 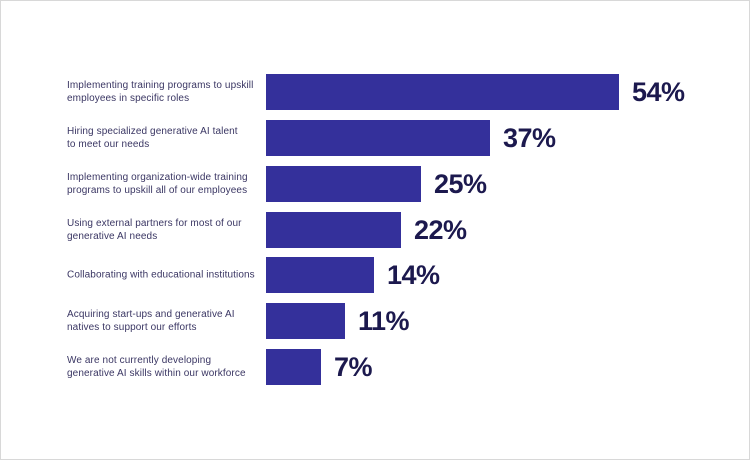 What do you see at coordinates (128, 98) in the screenshot?
I see `category-label-line: employees in specific roles` at bounding box center [128, 98].